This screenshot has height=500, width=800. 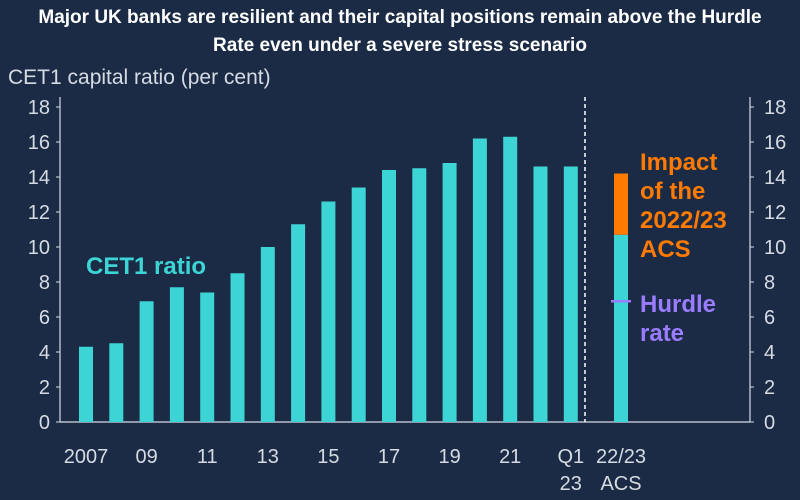 I want to click on bar-2014, so click(x=298, y=323).